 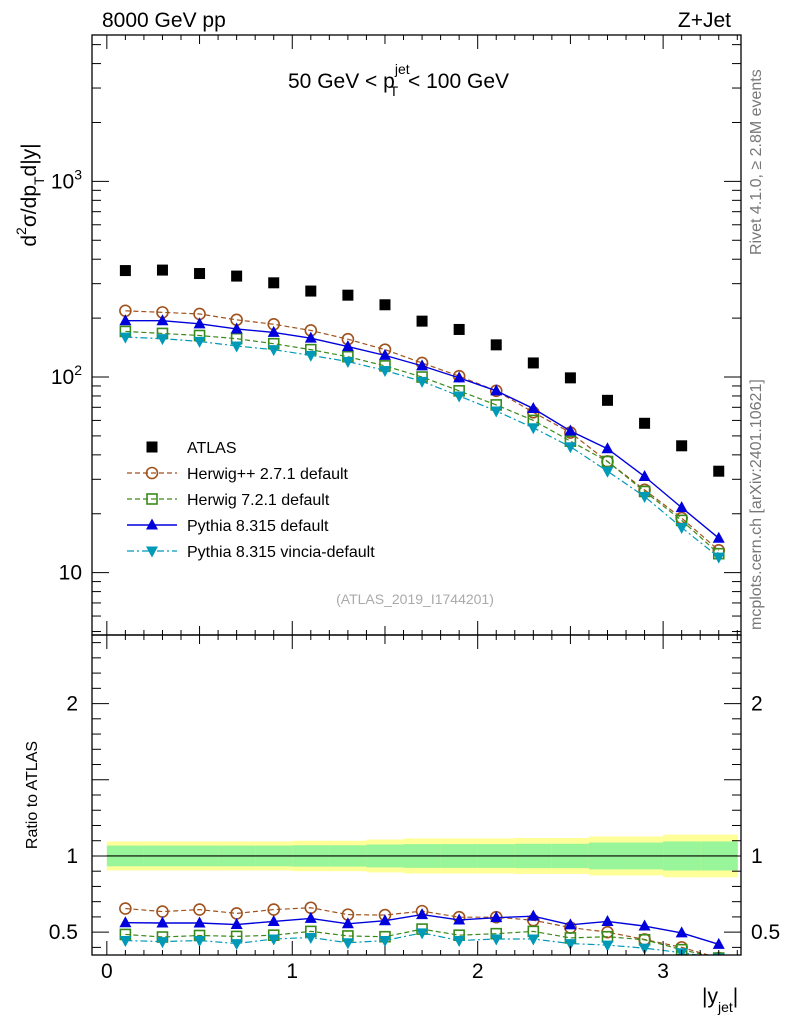 What do you see at coordinates (29, 206) in the screenshot?
I see `ylabel-sigma: σ/dp` at bounding box center [29, 206].